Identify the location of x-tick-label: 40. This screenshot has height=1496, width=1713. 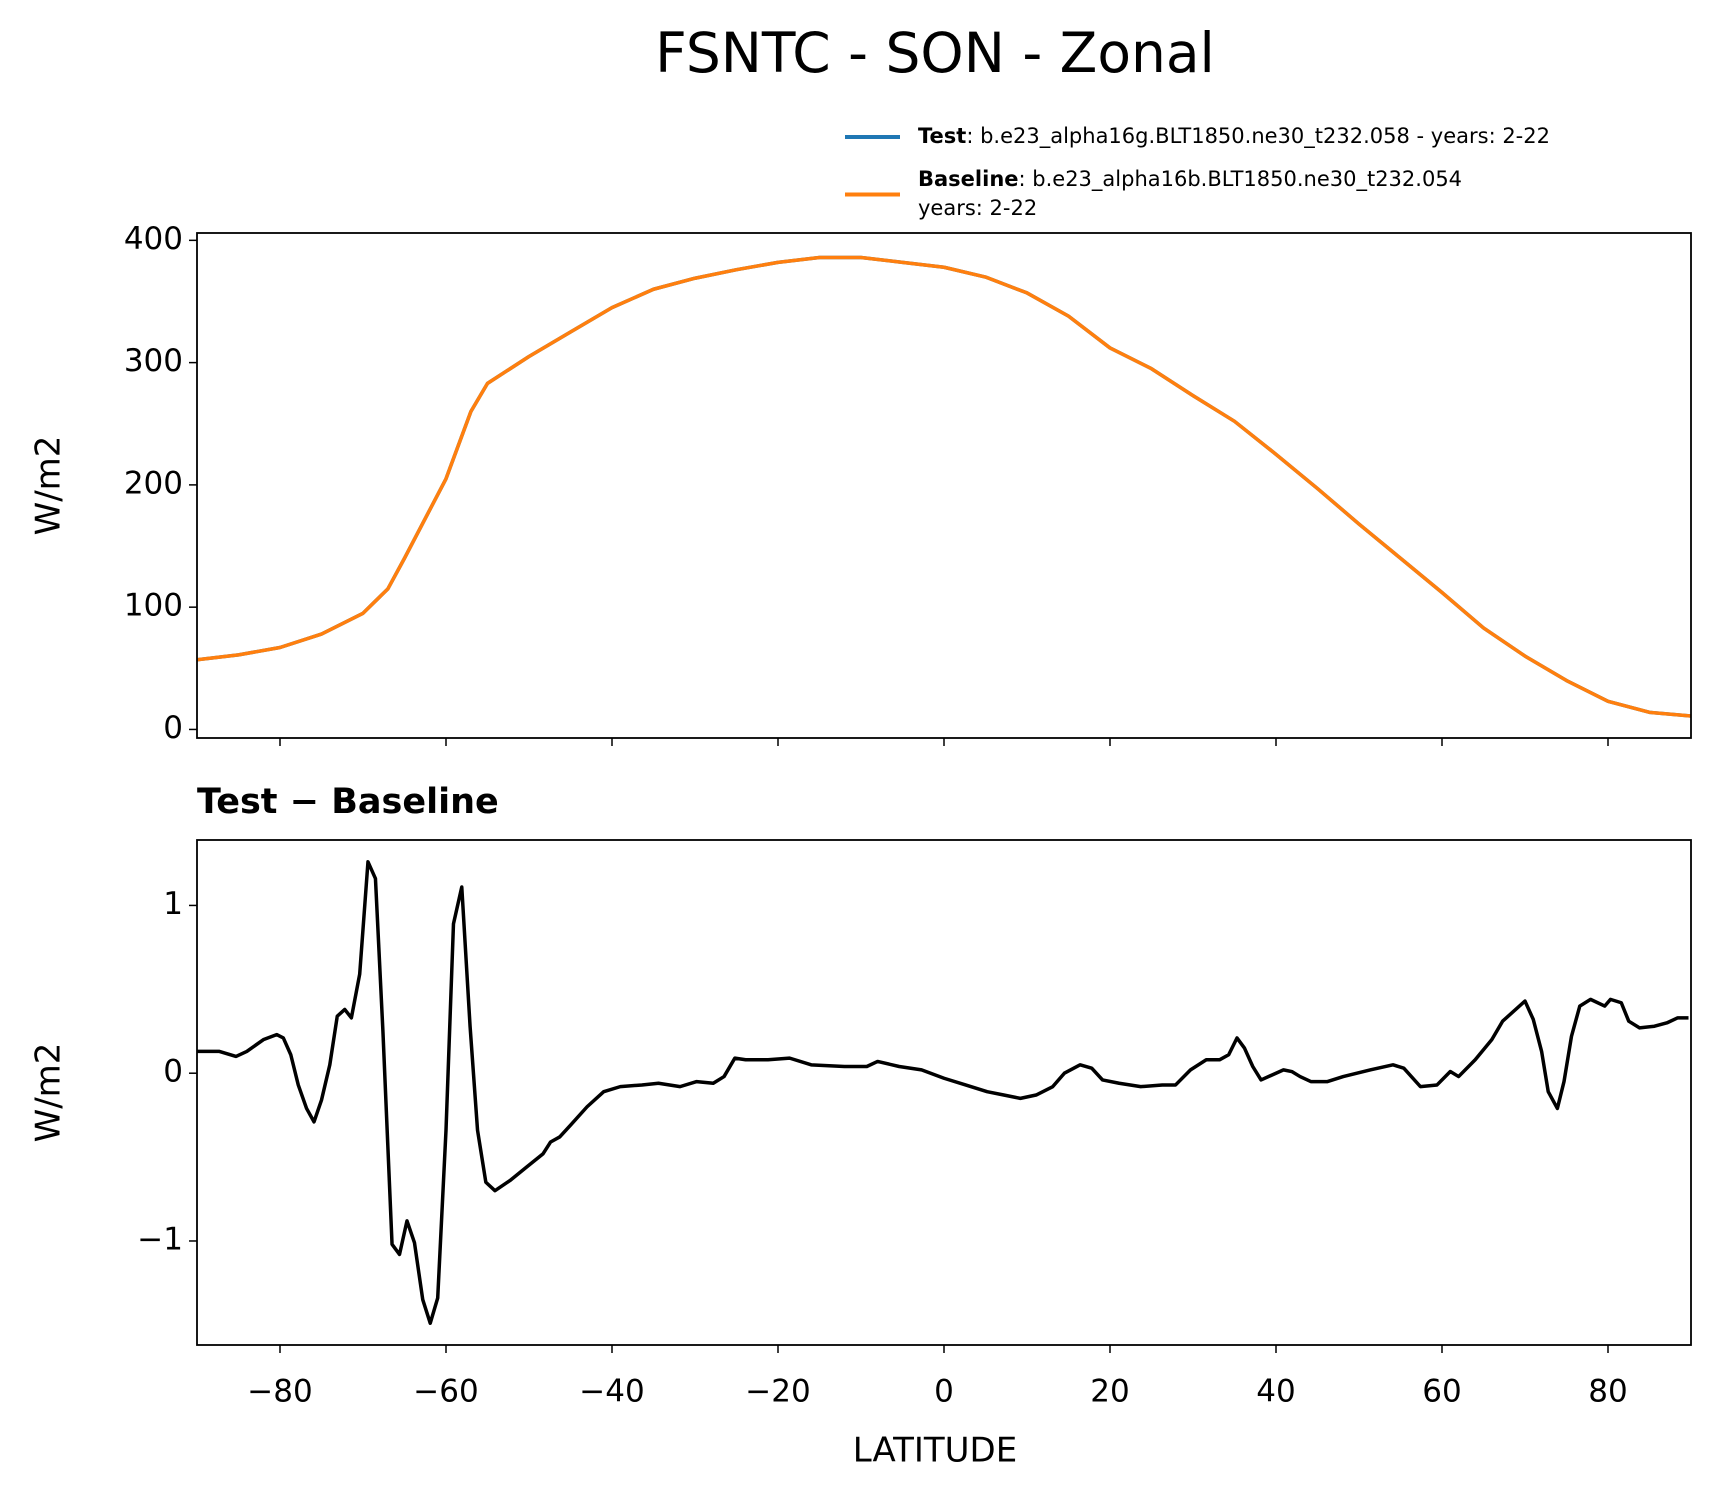
(1275, 1392).